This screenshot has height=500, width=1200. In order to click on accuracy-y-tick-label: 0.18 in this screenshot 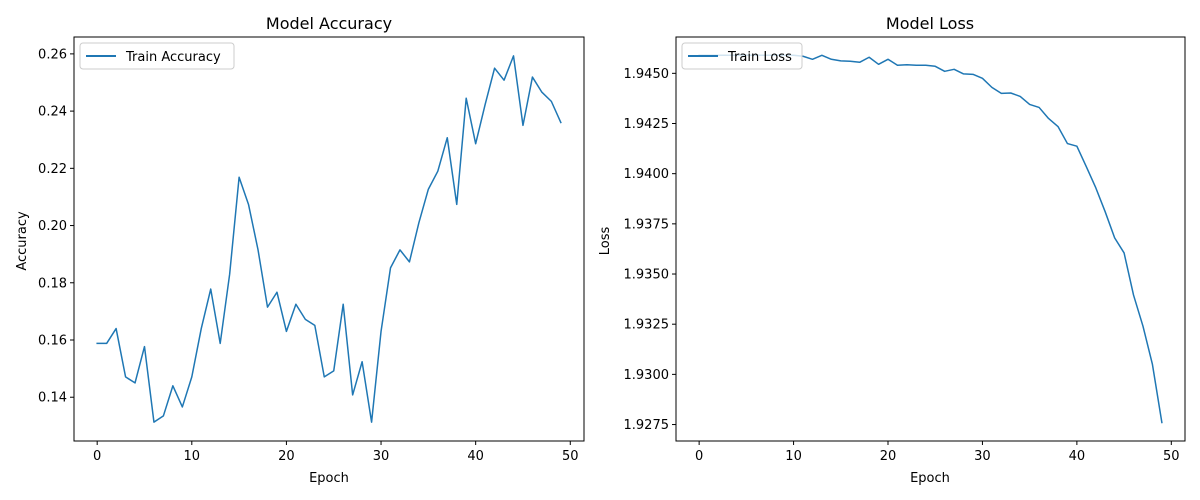, I will do `click(52, 283)`.